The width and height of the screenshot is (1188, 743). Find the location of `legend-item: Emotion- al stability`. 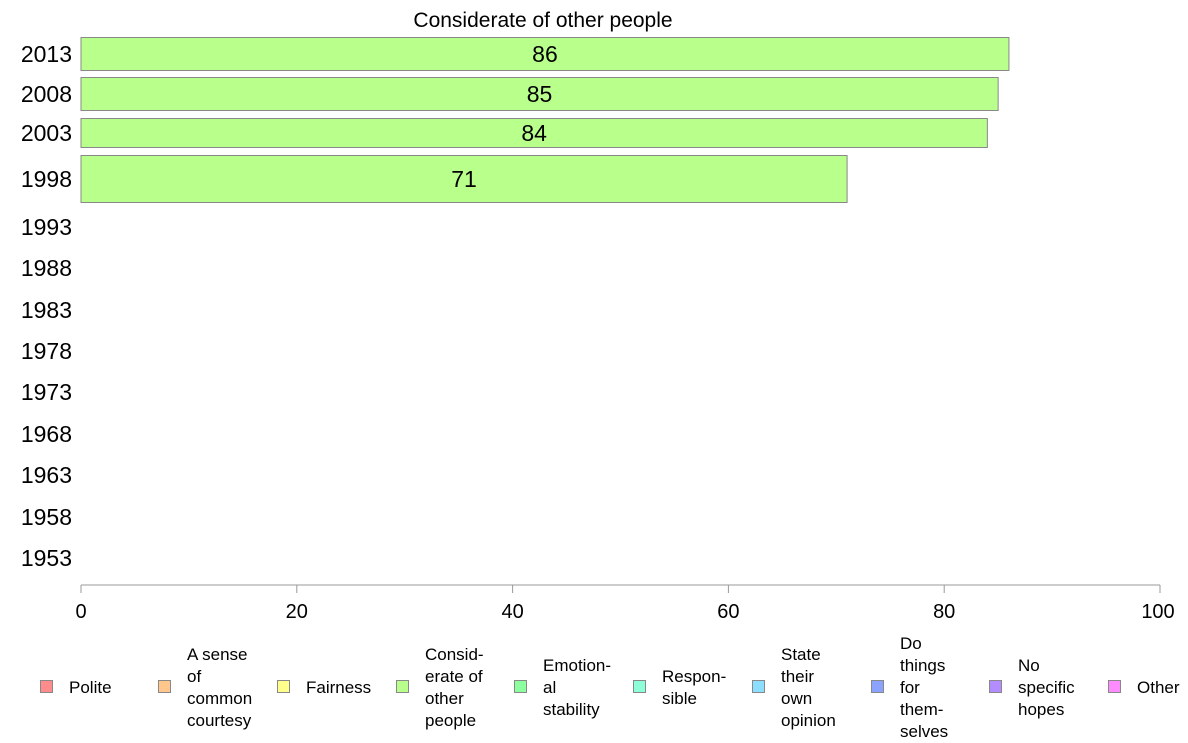

legend-item: Emotion- al stability is located at coordinates (562, 688).